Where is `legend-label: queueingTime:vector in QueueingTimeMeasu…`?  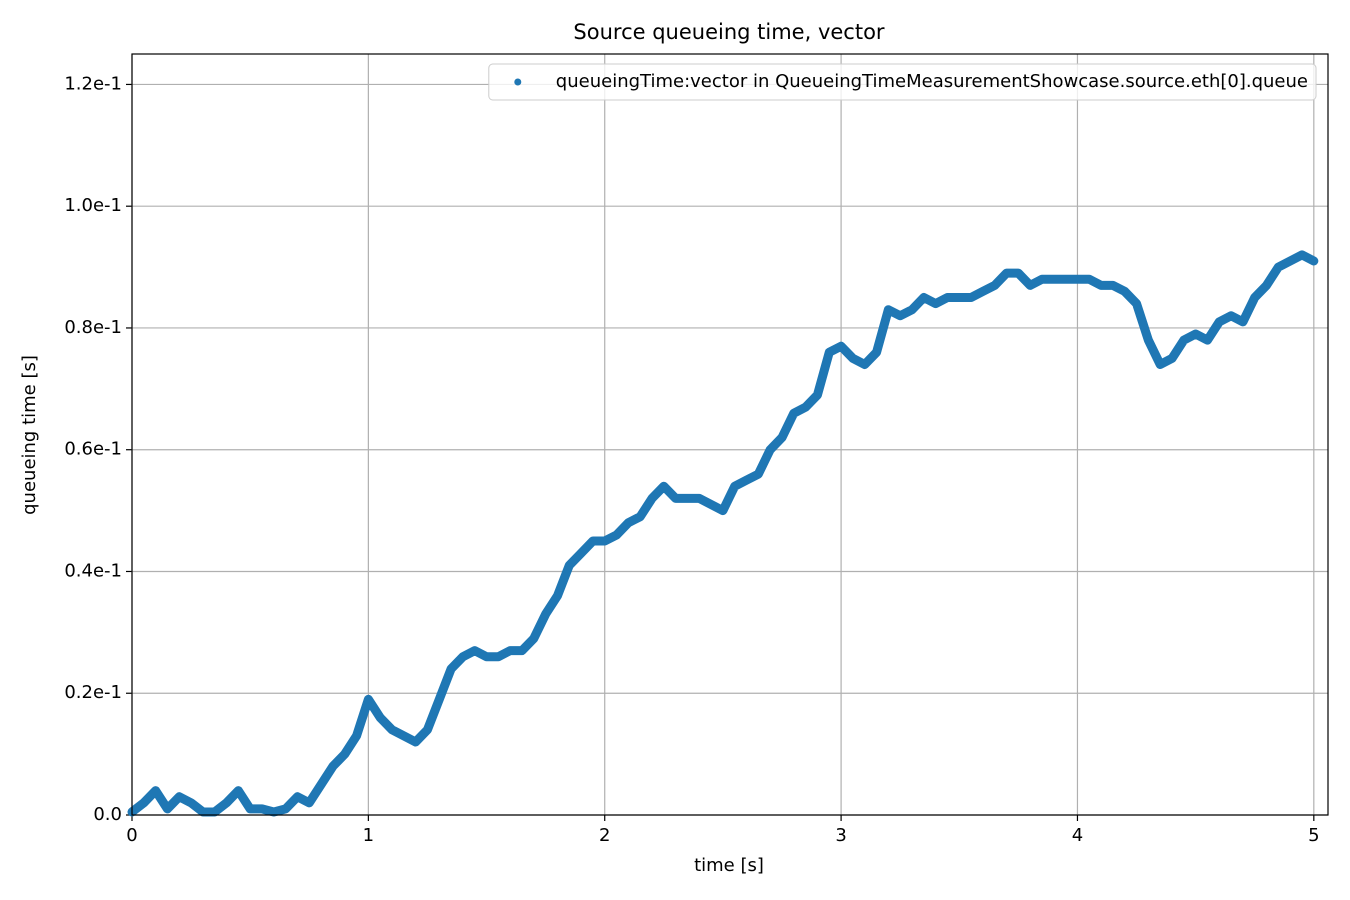 legend-label: queueingTime:vector in QueueingTimeMeasu… is located at coordinates (932, 81).